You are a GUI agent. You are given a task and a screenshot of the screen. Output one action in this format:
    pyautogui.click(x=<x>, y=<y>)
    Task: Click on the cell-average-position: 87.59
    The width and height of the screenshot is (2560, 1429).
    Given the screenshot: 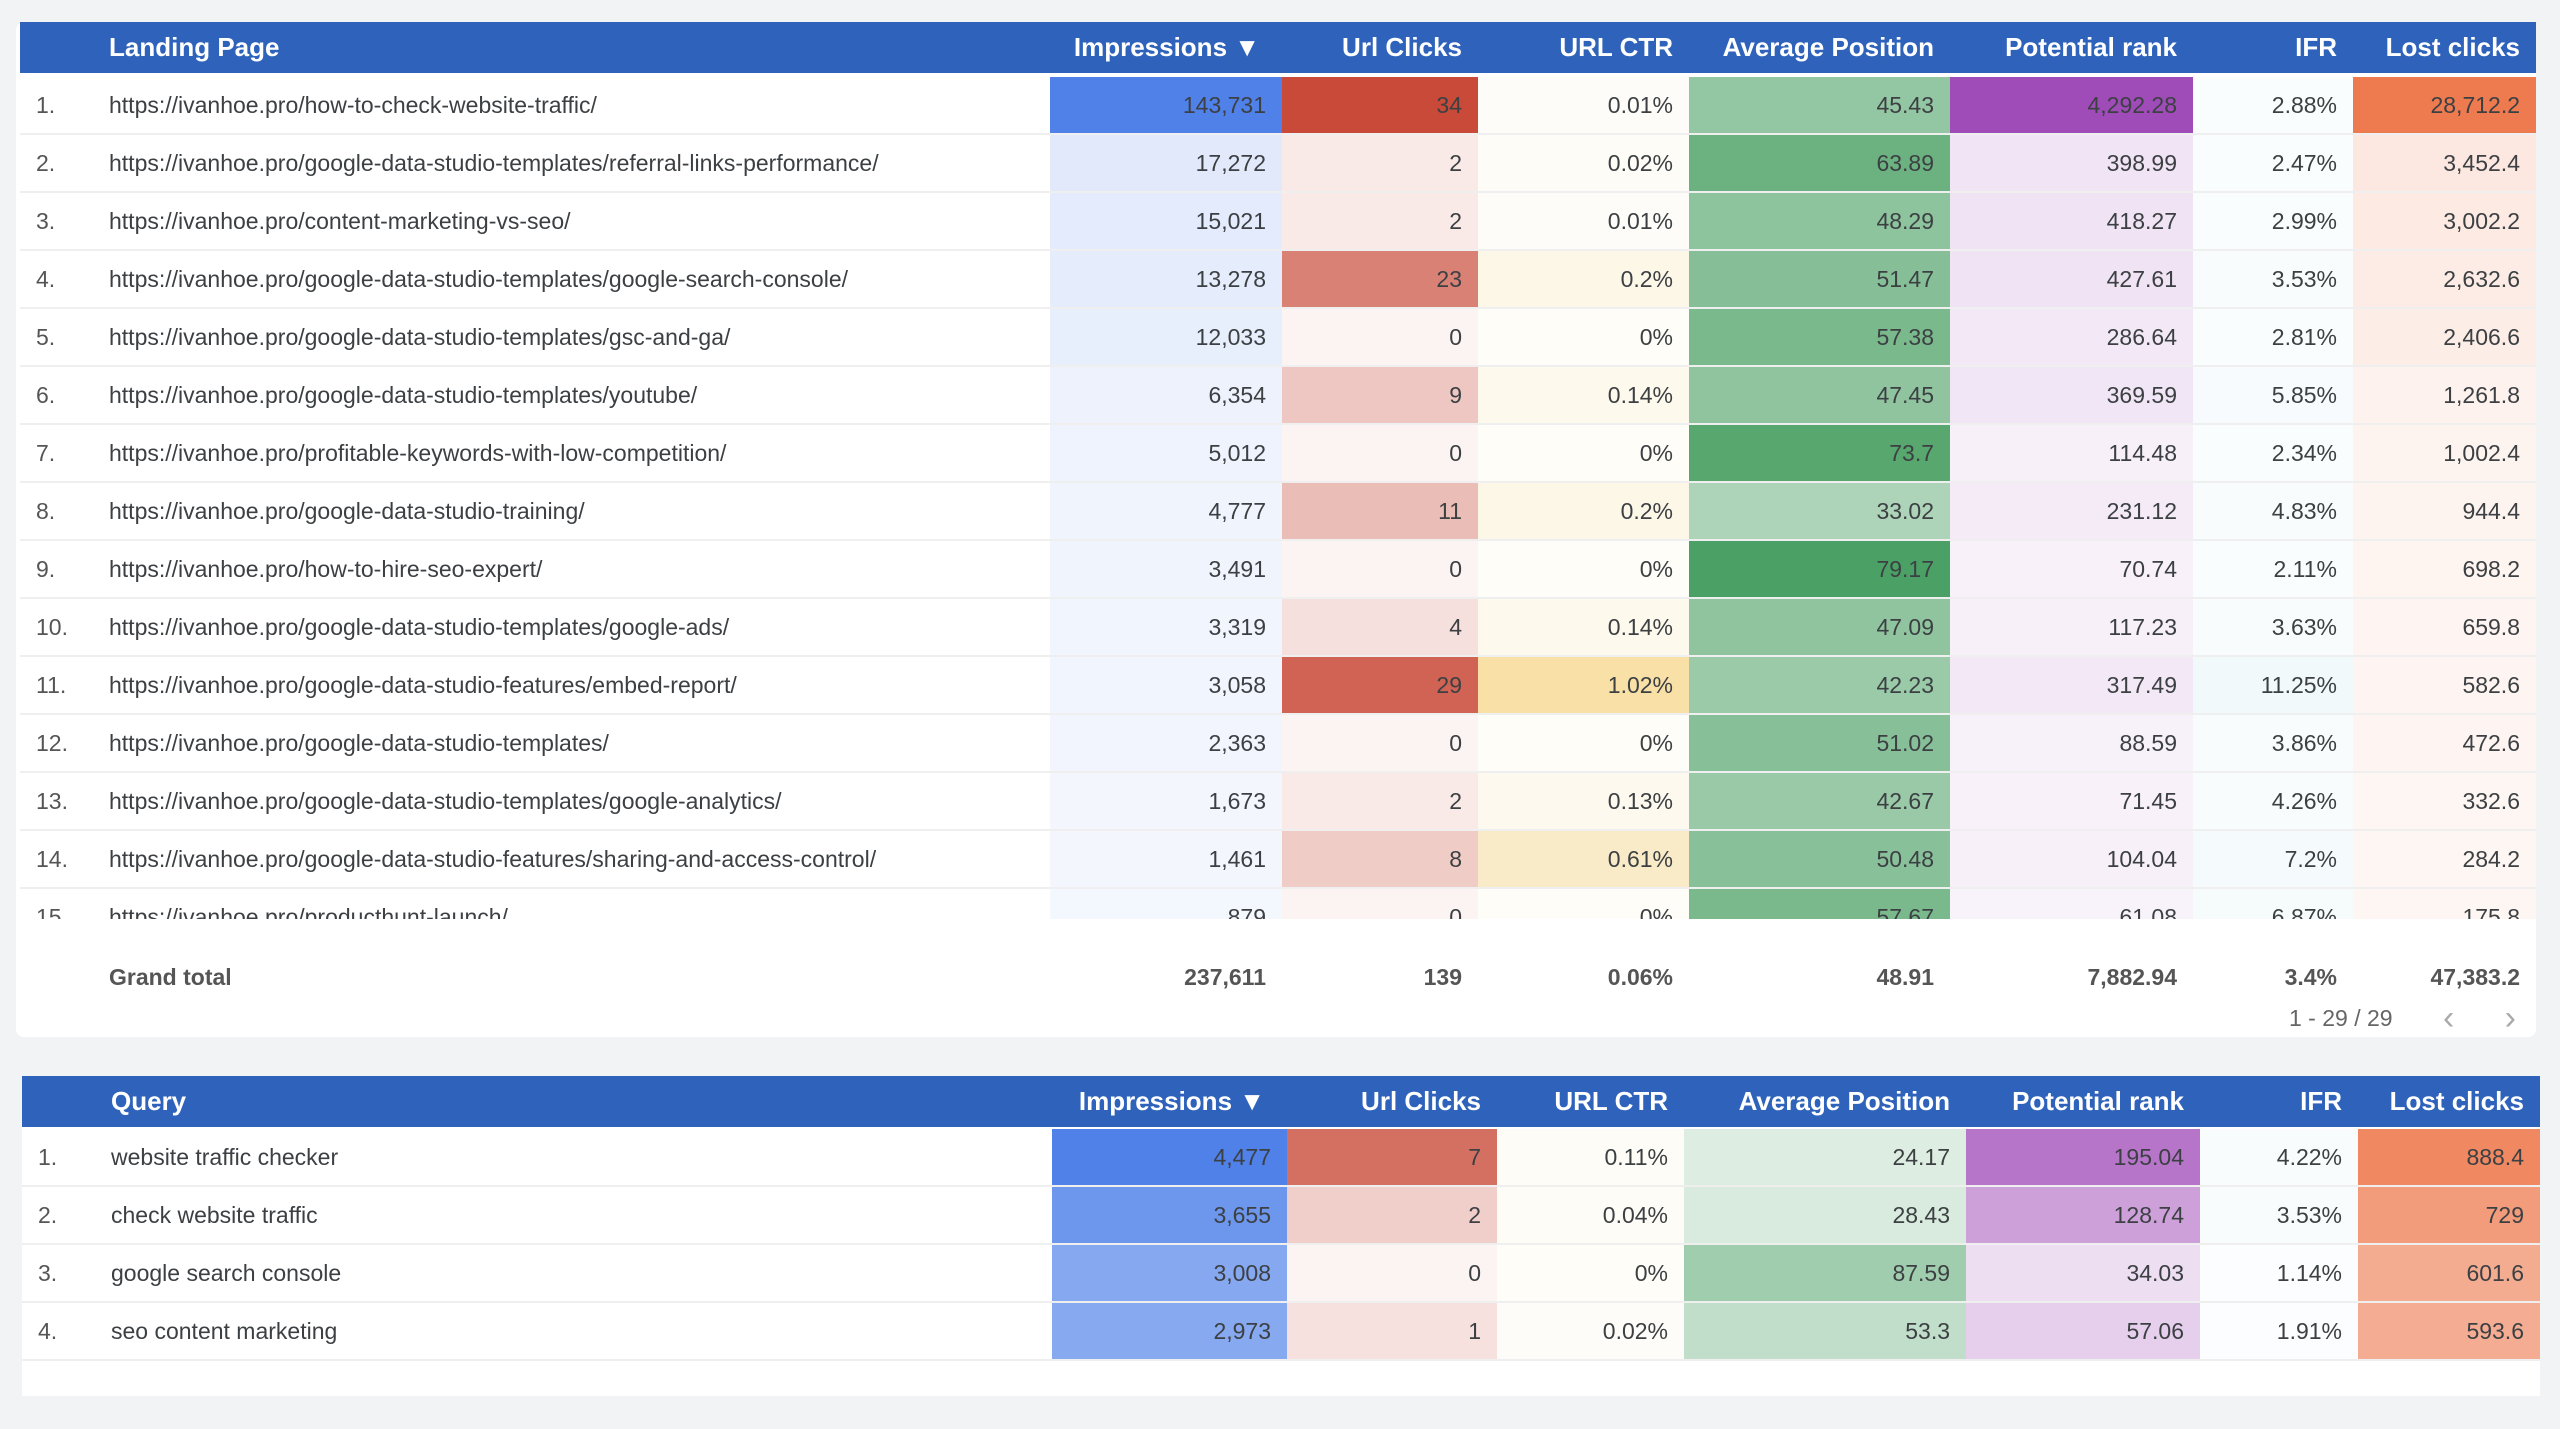 What is the action you would take?
    pyautogui.click(x=1825, y=1273)
    